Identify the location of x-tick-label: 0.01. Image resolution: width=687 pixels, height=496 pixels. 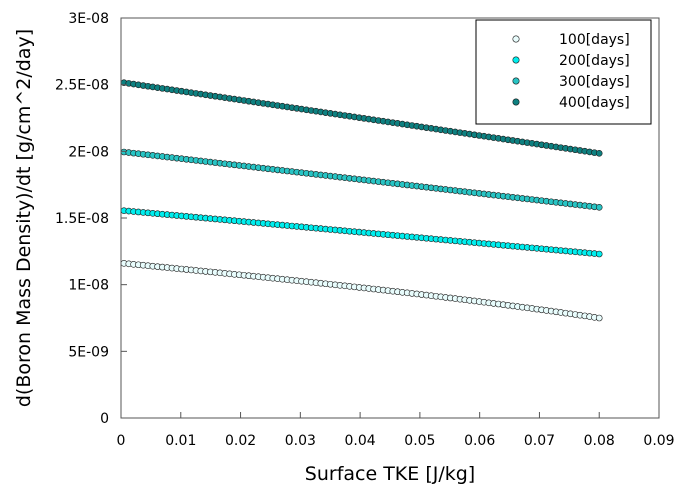
(180, 441).